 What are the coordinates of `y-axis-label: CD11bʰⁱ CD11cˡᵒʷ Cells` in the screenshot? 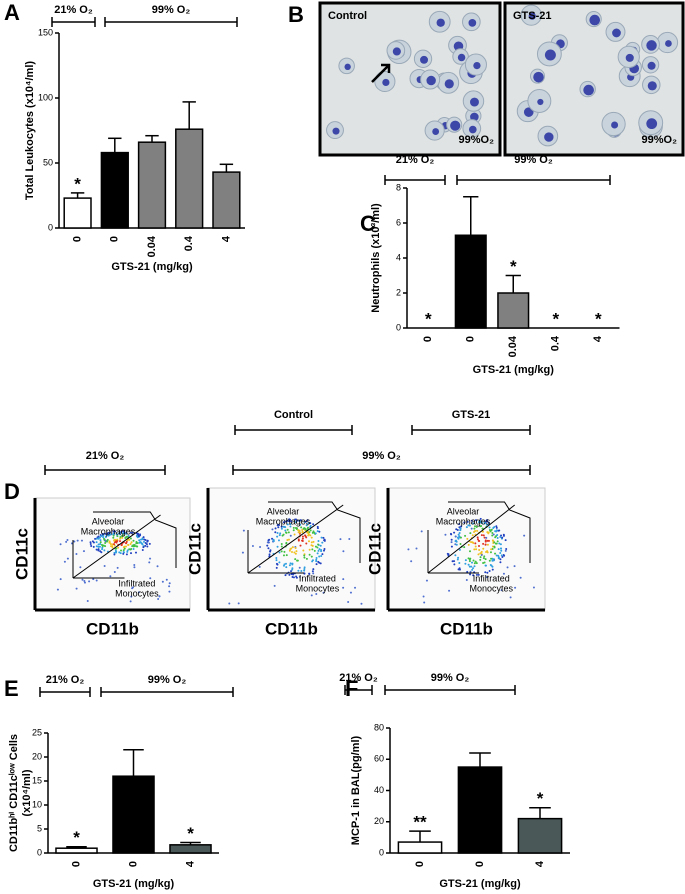 It's located at (13, 793).